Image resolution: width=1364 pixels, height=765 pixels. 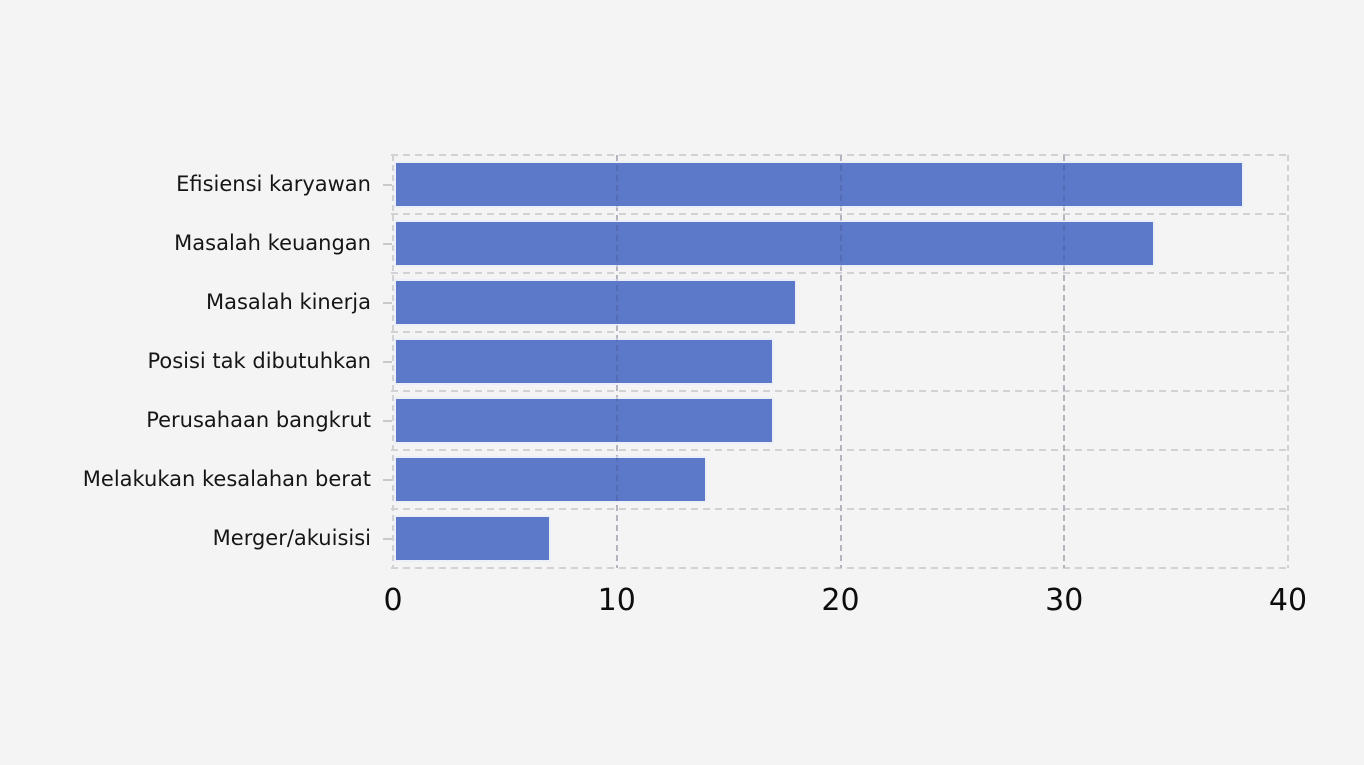 I want to click on x-tick-label: 40, so click(x=1288, y=600).